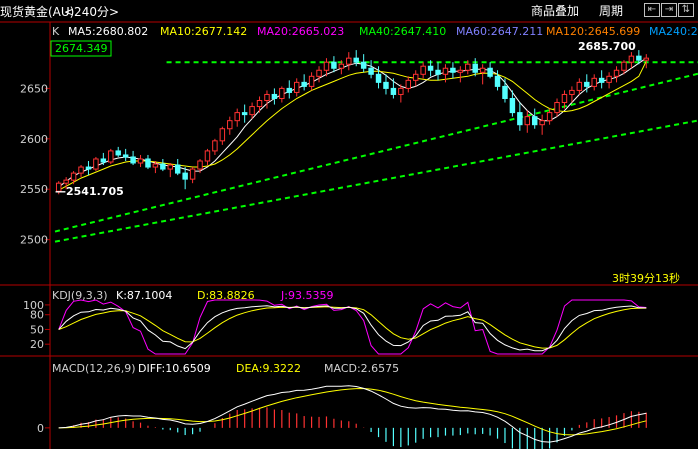  What do you see at coordinates (686, 10) in the screenshot?
I see `zoom-icon: ⇅` at bounding box center [686, 10].